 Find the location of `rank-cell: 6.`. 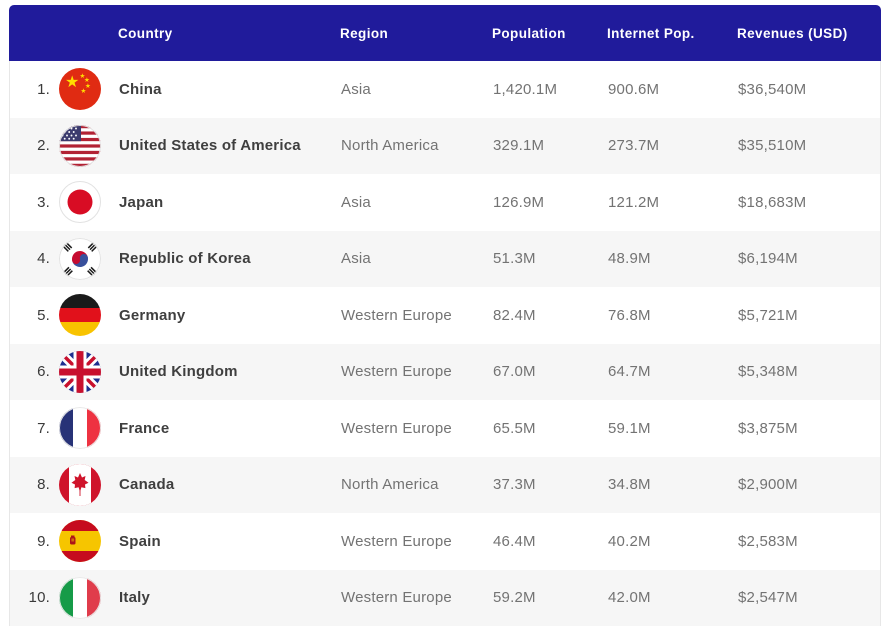

rank-cell: 6. is located at coordinates (43, 372).